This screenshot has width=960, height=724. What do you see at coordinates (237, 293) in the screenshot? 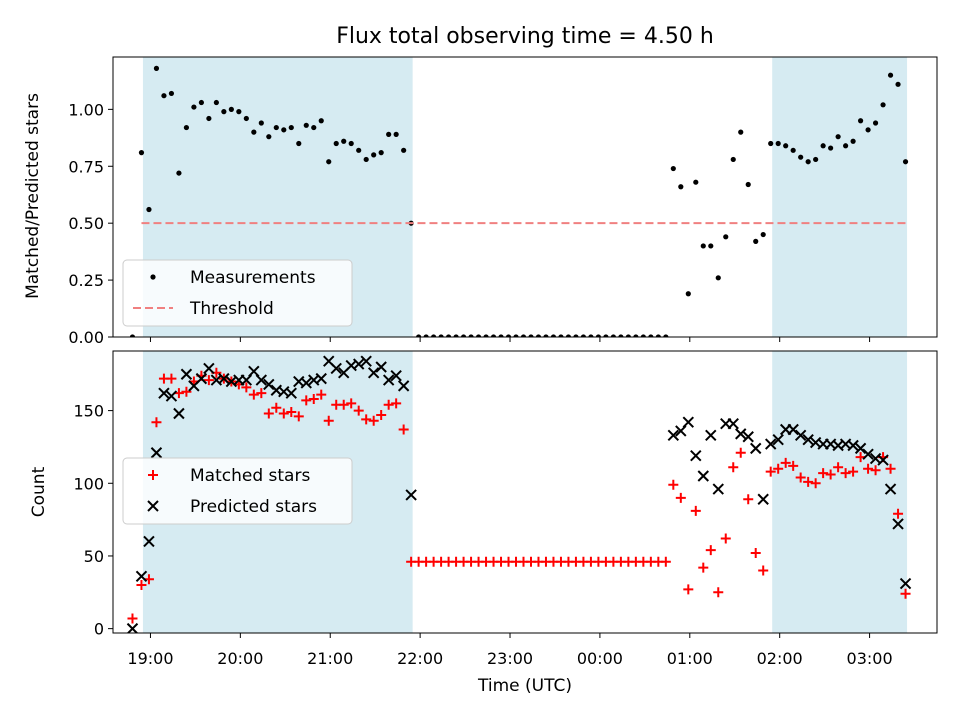
I see `legend: Measurements Threshold` at bounding box center [237, 293].